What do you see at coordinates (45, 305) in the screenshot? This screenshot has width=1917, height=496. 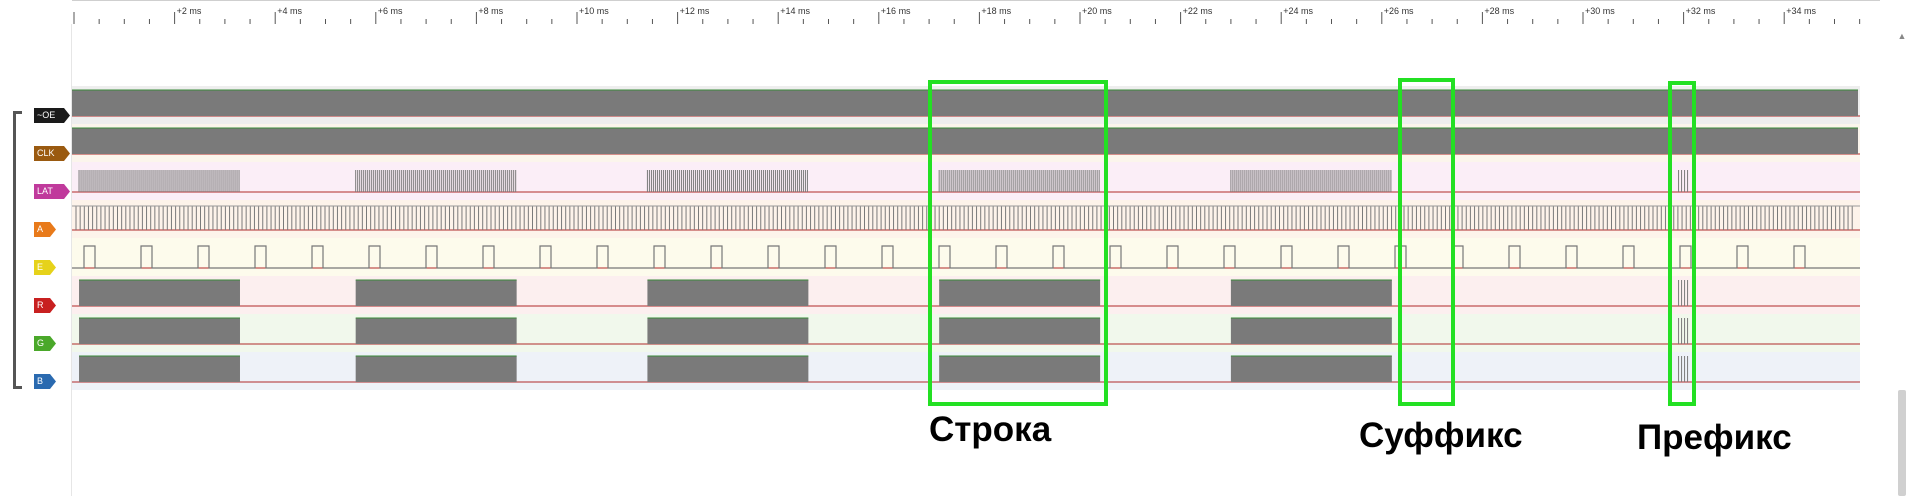 I see `channel-label-r: R` at bounding box center [45, 305].